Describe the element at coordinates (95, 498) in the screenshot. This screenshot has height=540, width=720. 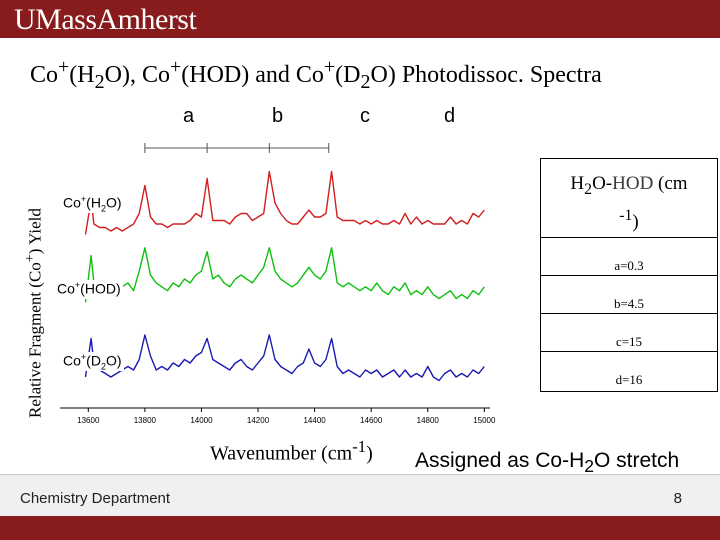
I see `department-name: Chemistry Department` at that location.